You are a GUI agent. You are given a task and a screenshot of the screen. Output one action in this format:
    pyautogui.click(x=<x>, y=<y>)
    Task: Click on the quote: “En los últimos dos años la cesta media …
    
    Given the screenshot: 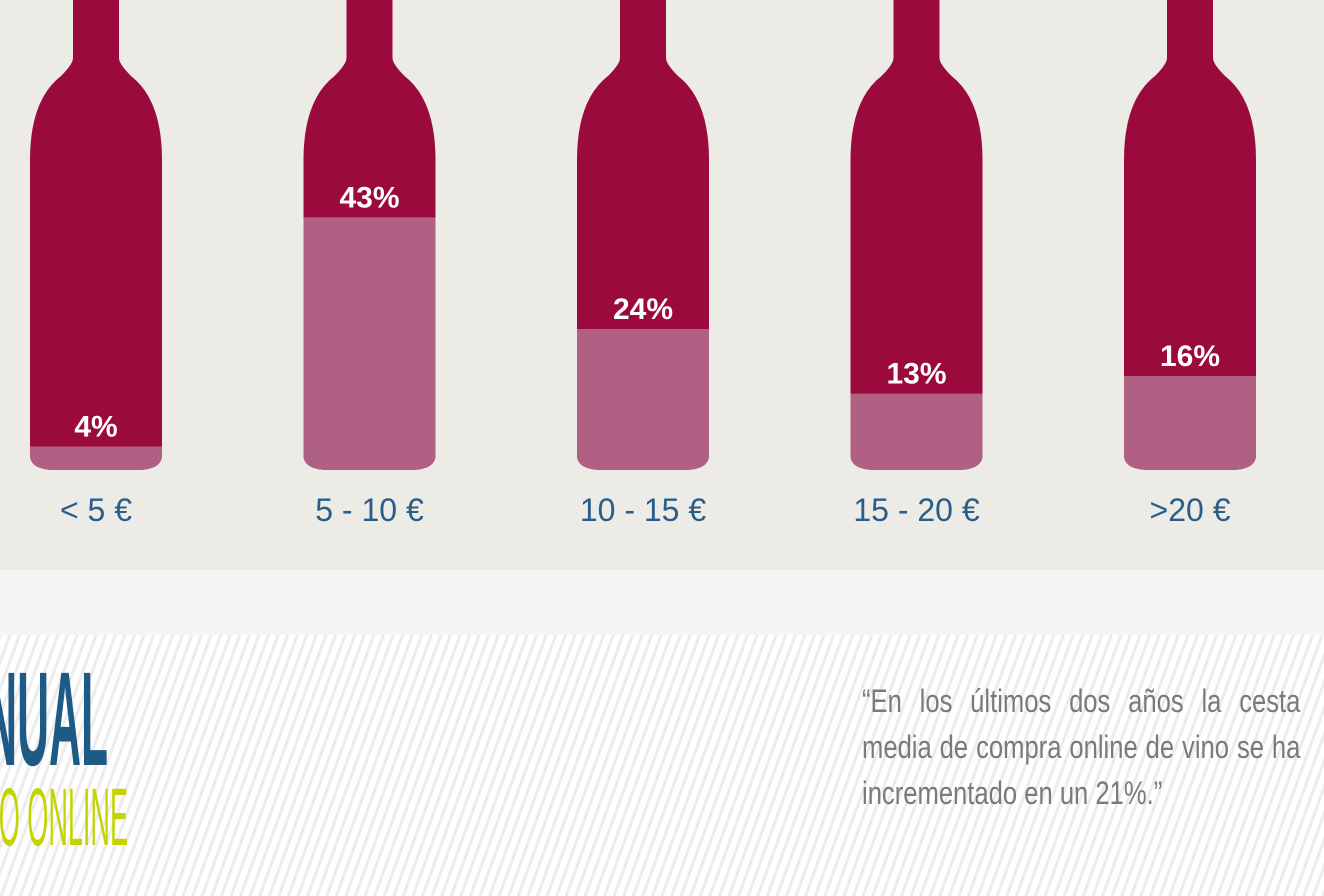 What is the action you would take?
    pyautogui.click(x=1081, y=747)
    